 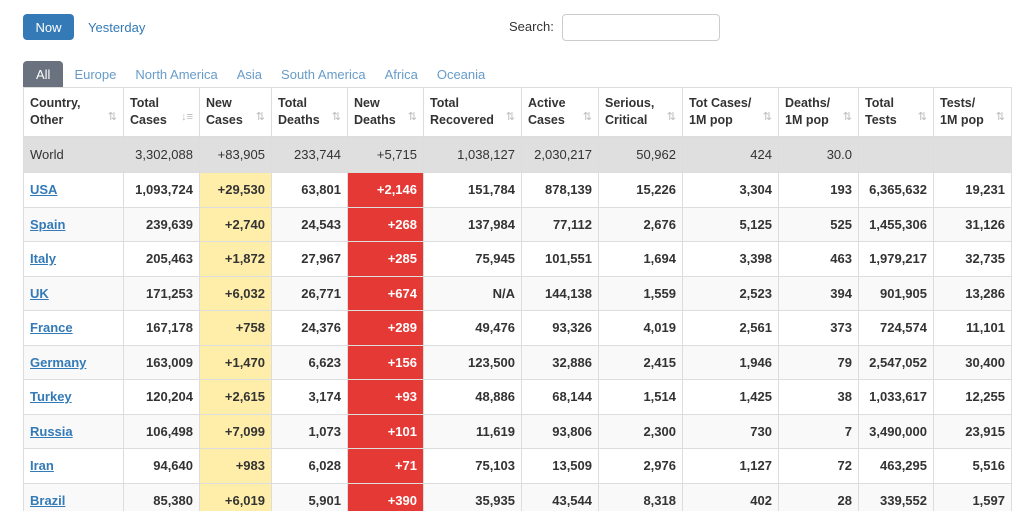 I want to click on country-link: Iran, so click(x=42, y=466).